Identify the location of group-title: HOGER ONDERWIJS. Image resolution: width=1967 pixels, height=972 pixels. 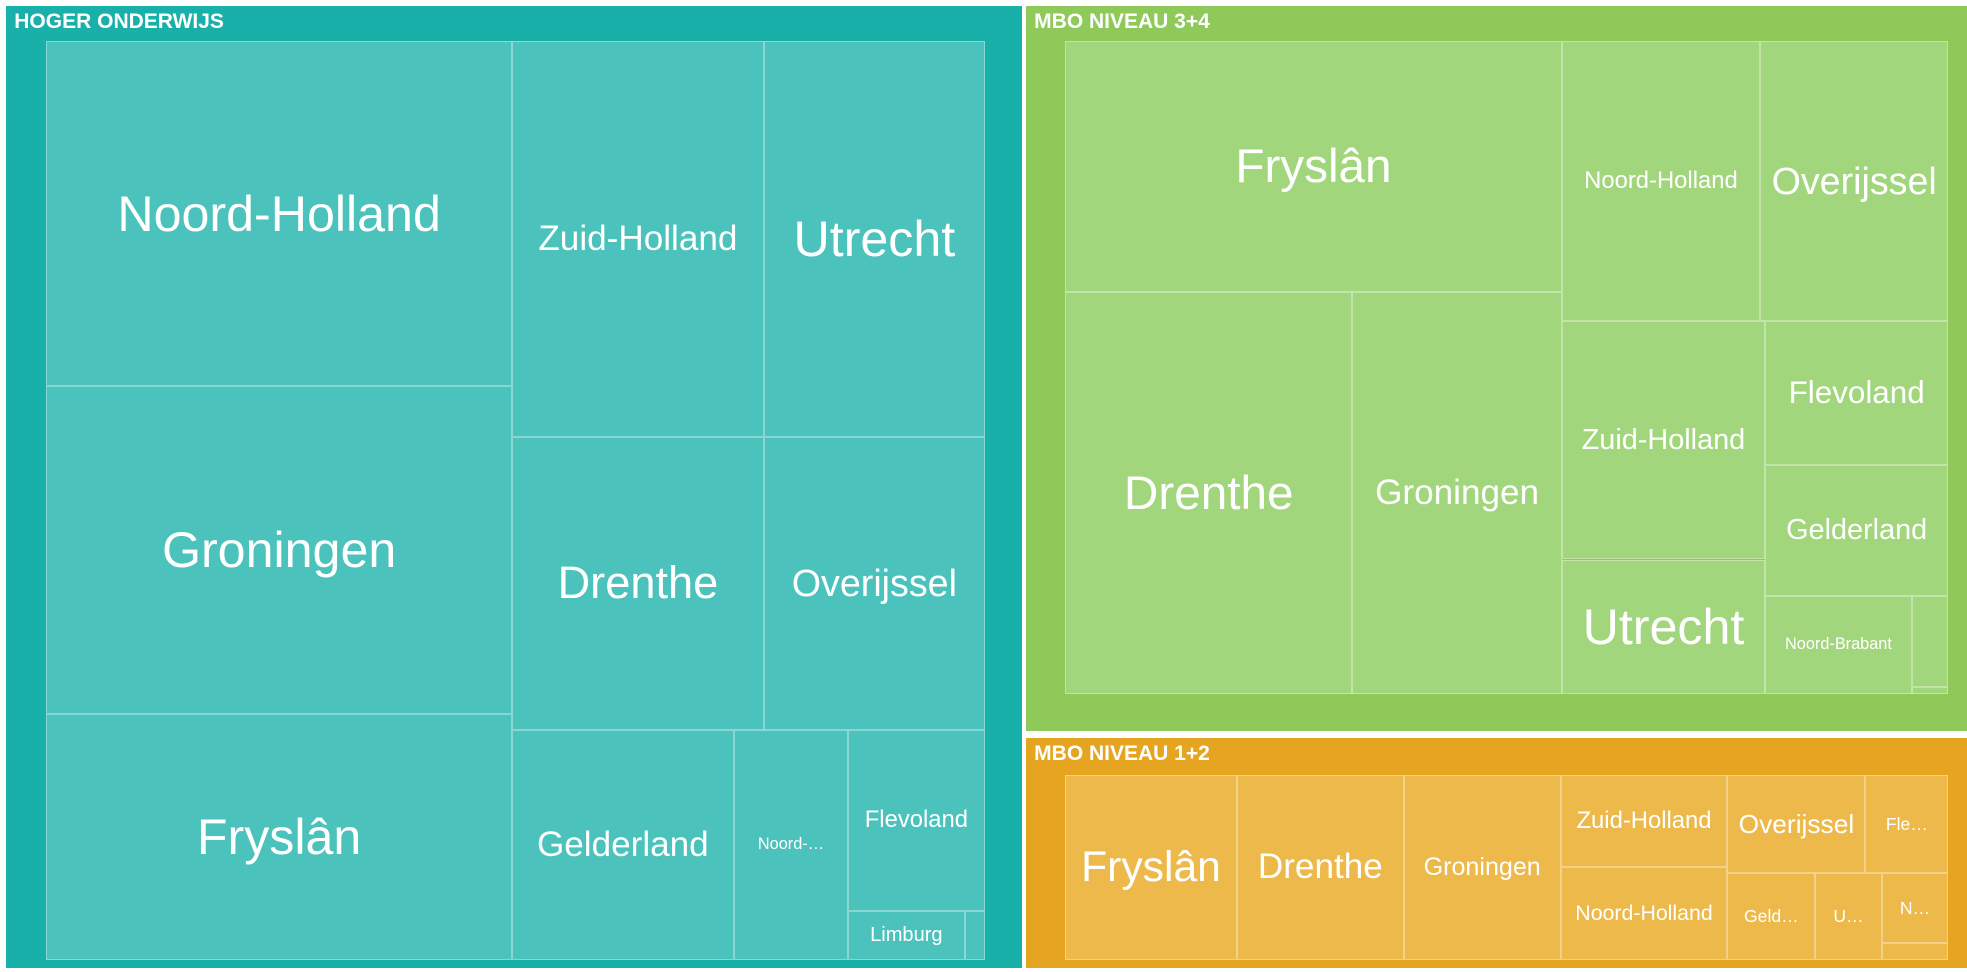
(119, 22).